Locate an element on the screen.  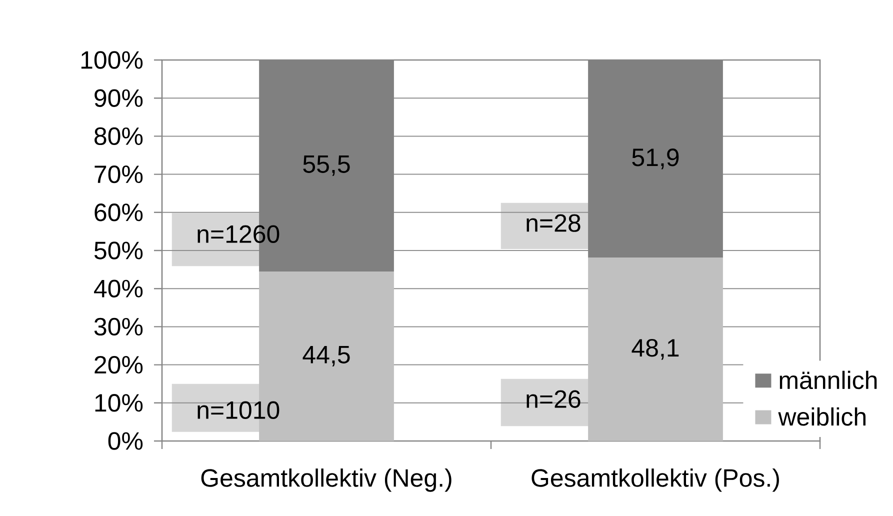
annotation: n=26 is located at coordinates (553, 399).